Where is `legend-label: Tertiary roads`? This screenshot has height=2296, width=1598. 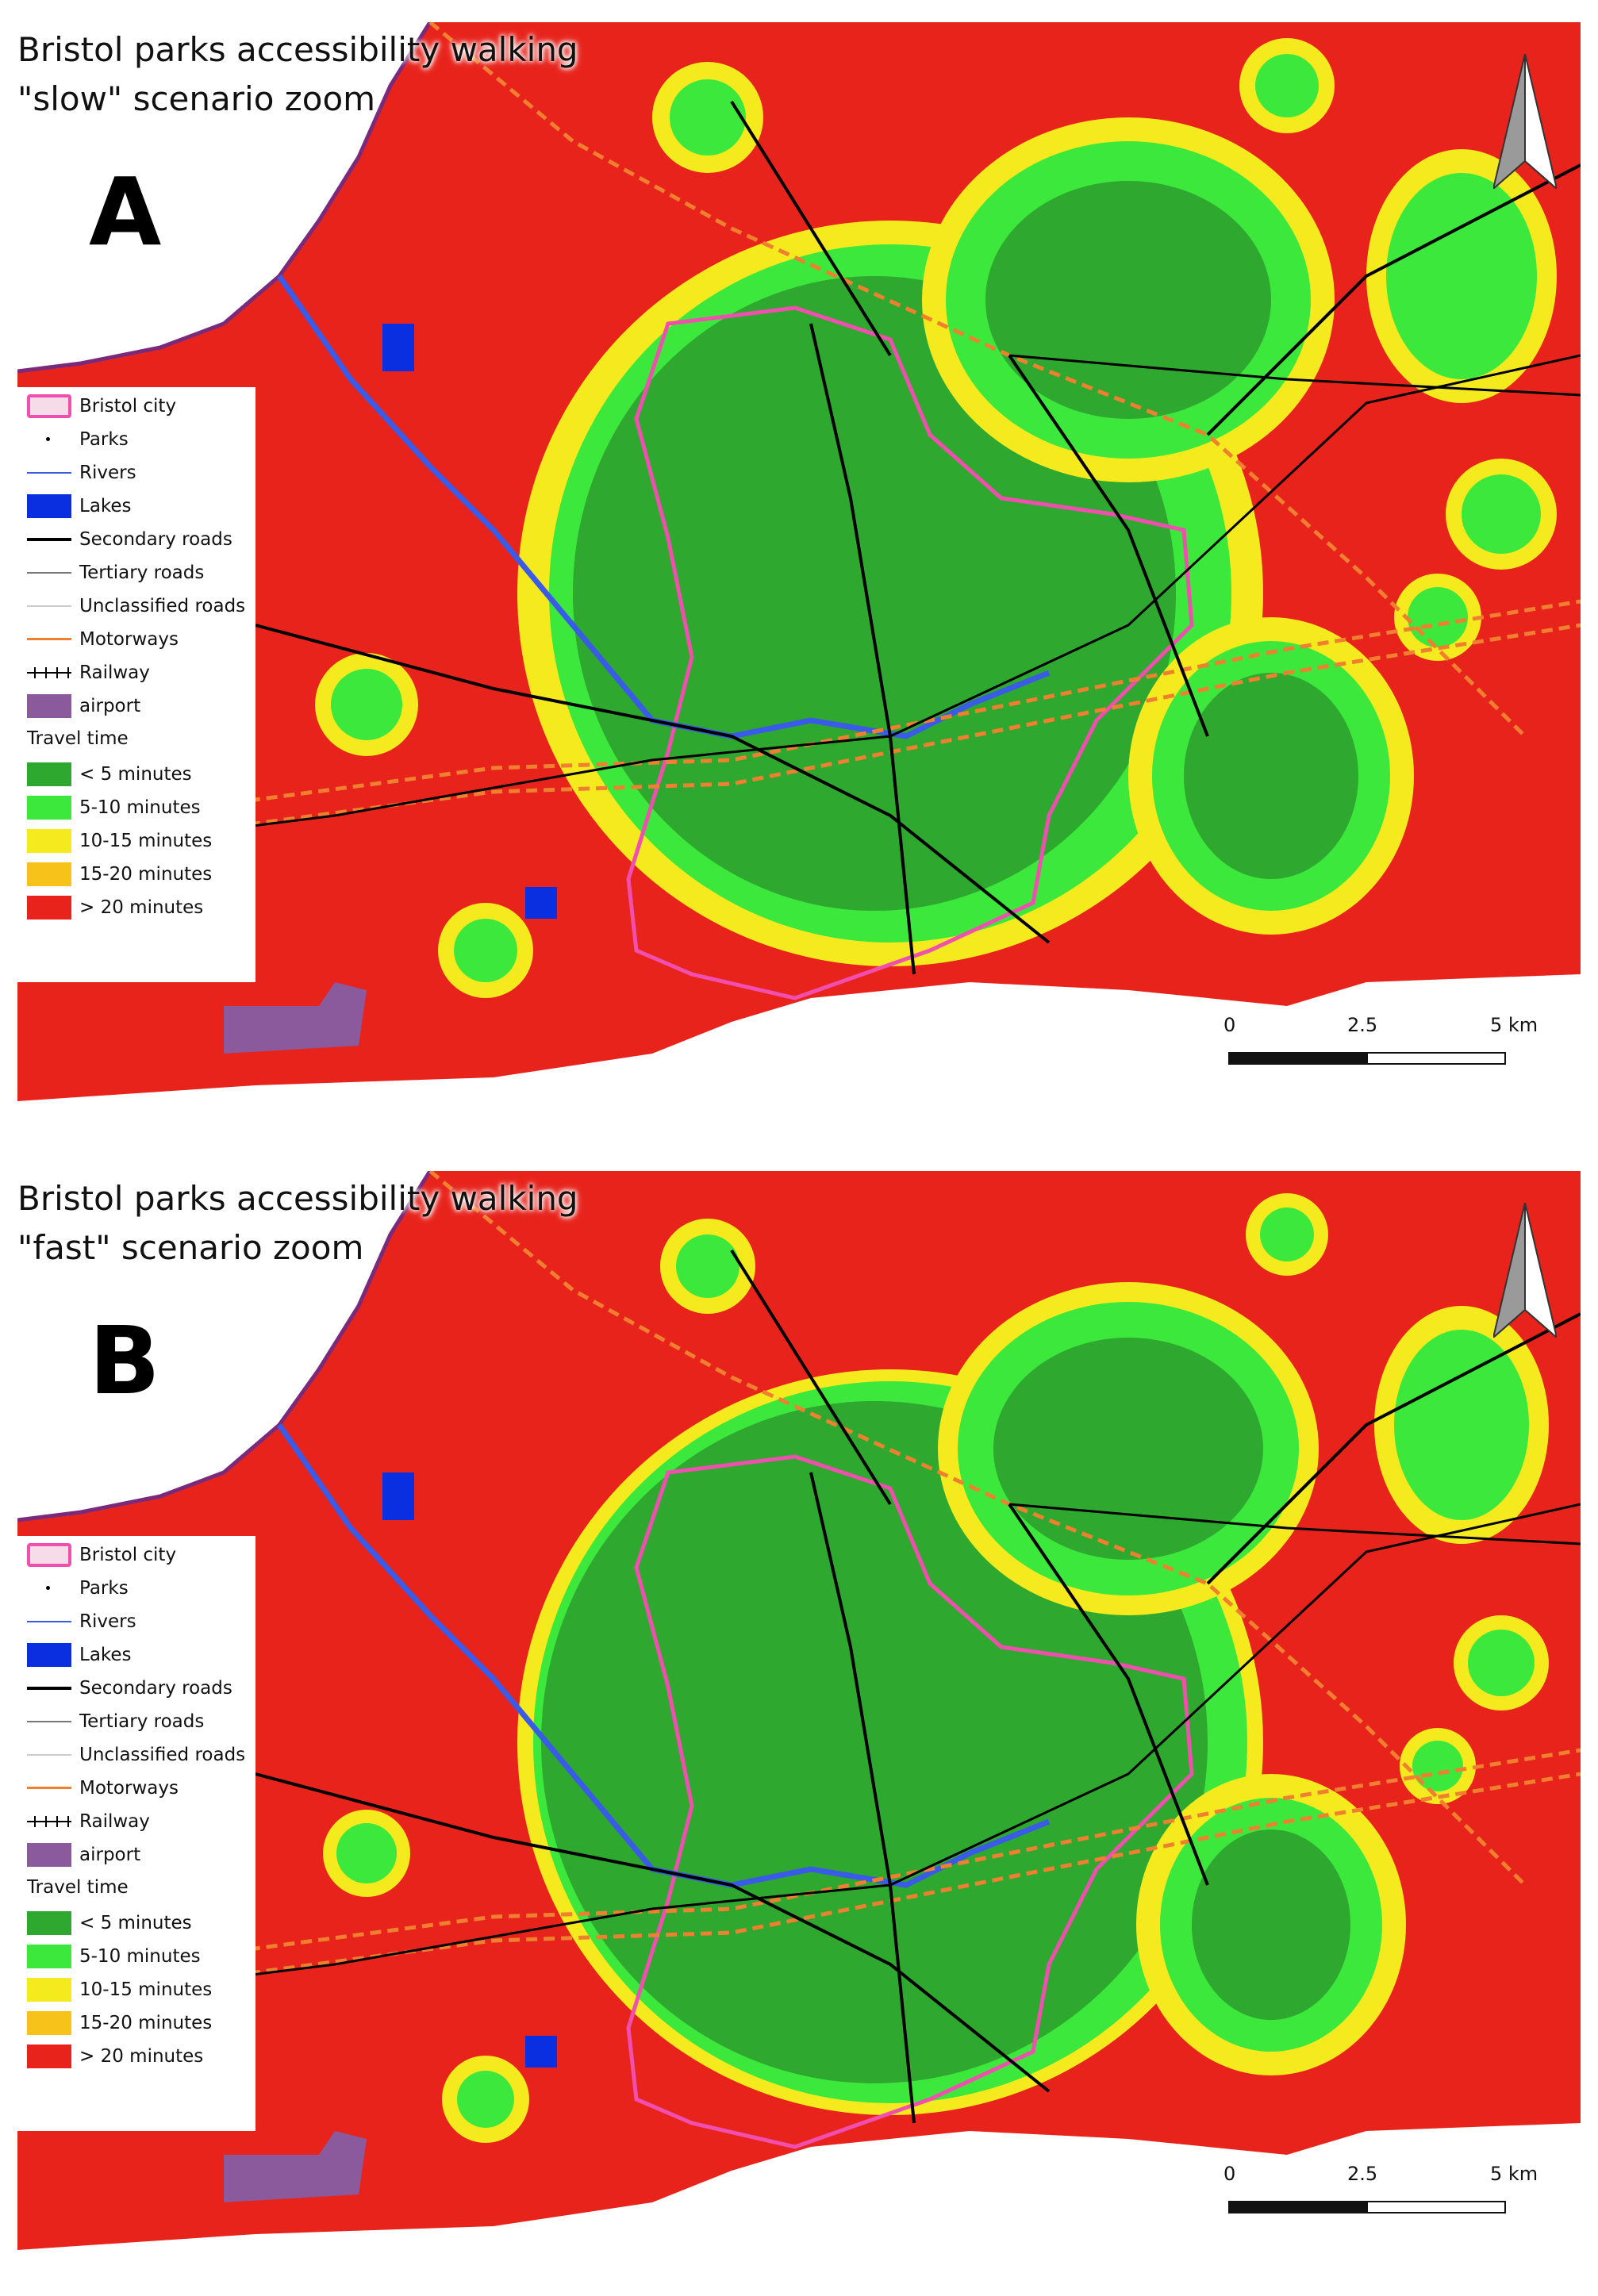
legend-label: Tertiary roads is located at coordinates (142, 1721).